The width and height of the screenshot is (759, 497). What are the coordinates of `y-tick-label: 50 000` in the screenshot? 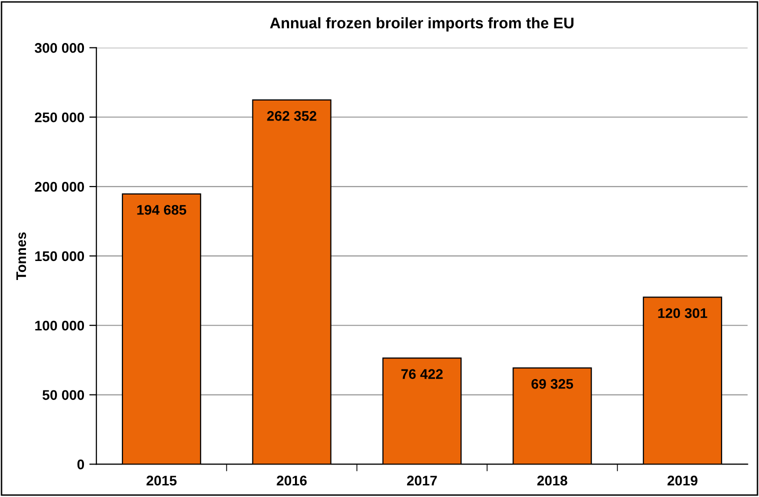 It's located at (63, 395).